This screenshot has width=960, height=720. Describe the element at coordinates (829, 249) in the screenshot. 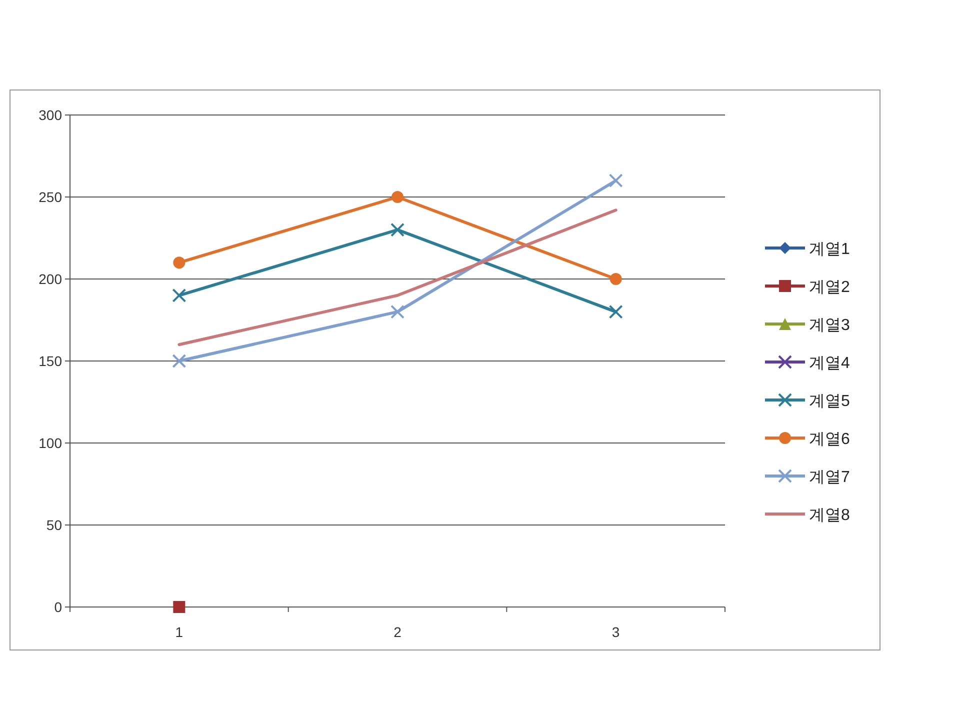

I see `legend-label: 계열1` at that location.